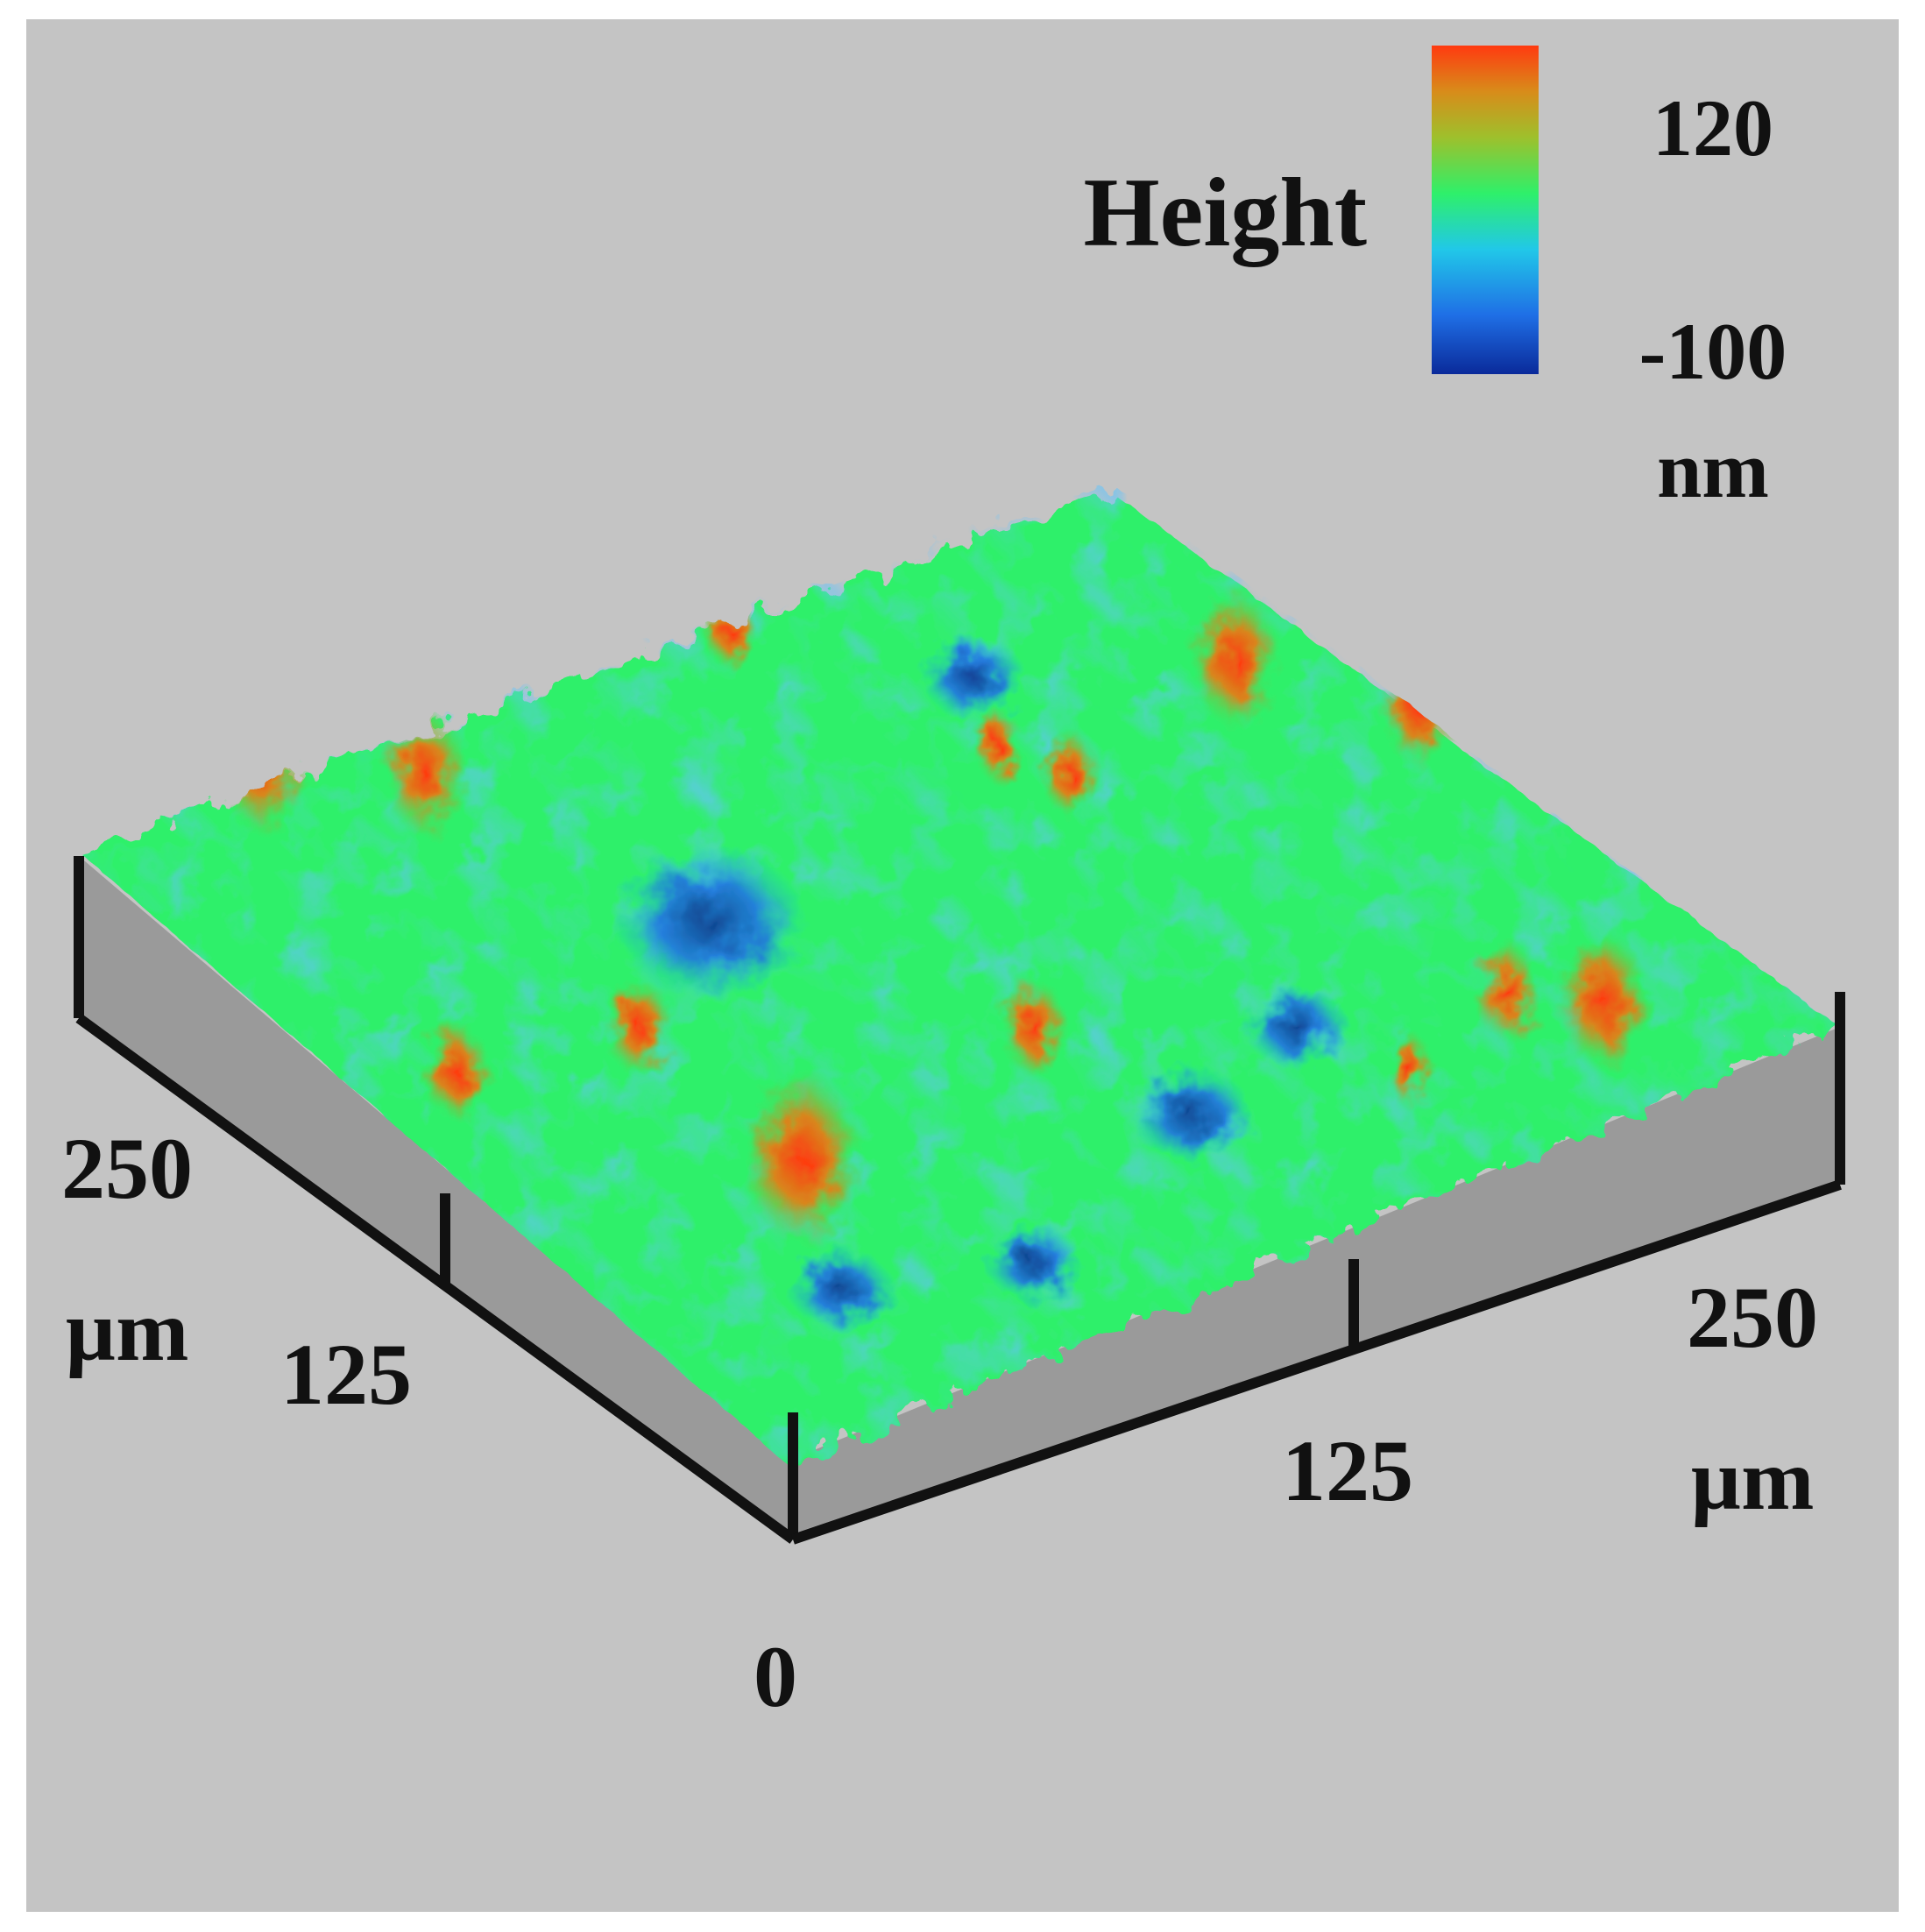 The image size is (1925, 1932). Describe the element at coordinates (1753, 1479) in the screenshot. I see `right-axis-unit: µm` at that location.